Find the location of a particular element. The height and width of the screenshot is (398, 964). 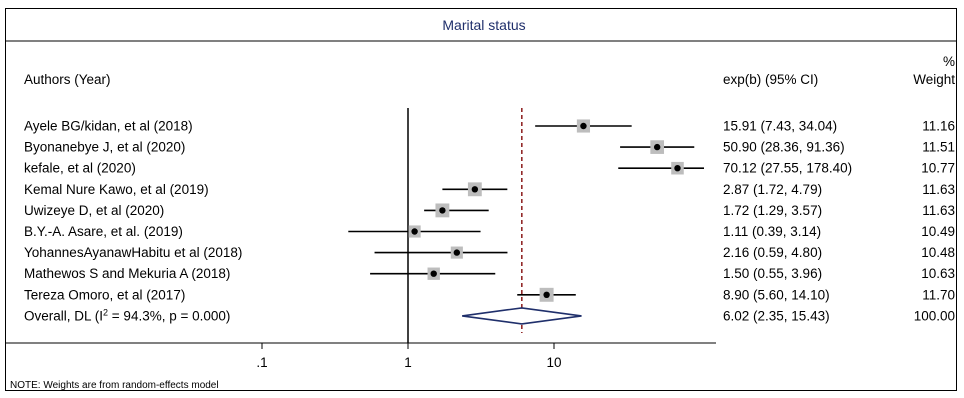

study-ci-text: 2.87 (1.72, 4.79) is located at coordinates (772, 189).